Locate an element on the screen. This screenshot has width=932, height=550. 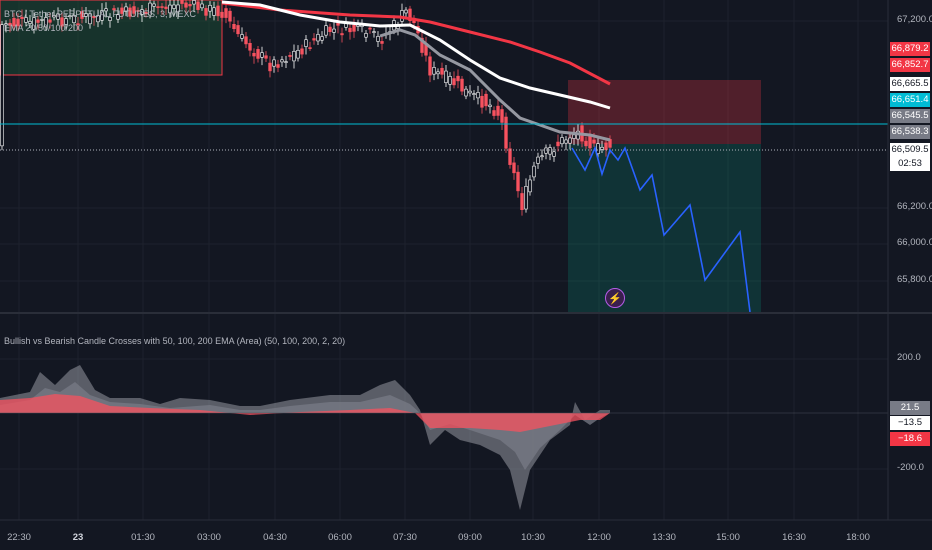
risk-zone is located at coordinates (664, 112).